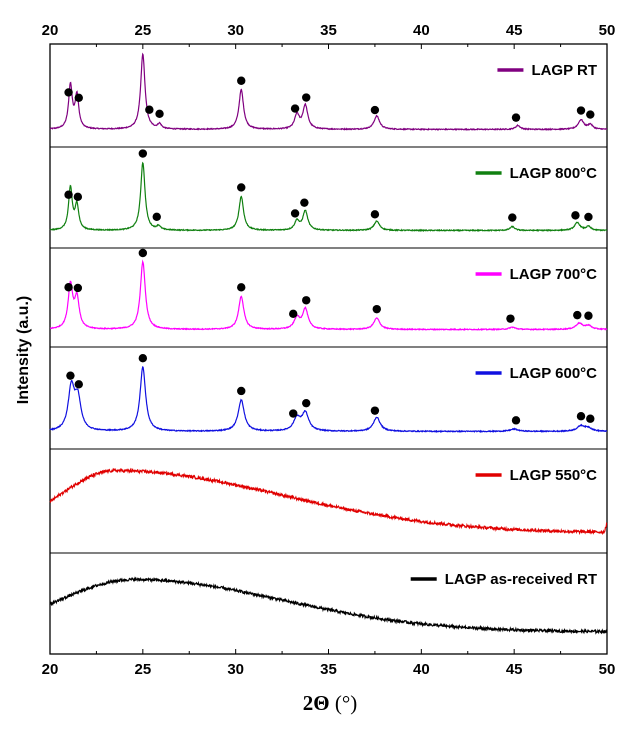 Image resolution: width=621 pixels, height=729 pixels. Describe the element at coordinates (142, 30) in the screenshot. I see `x-tick-label-top: 25` at that location.